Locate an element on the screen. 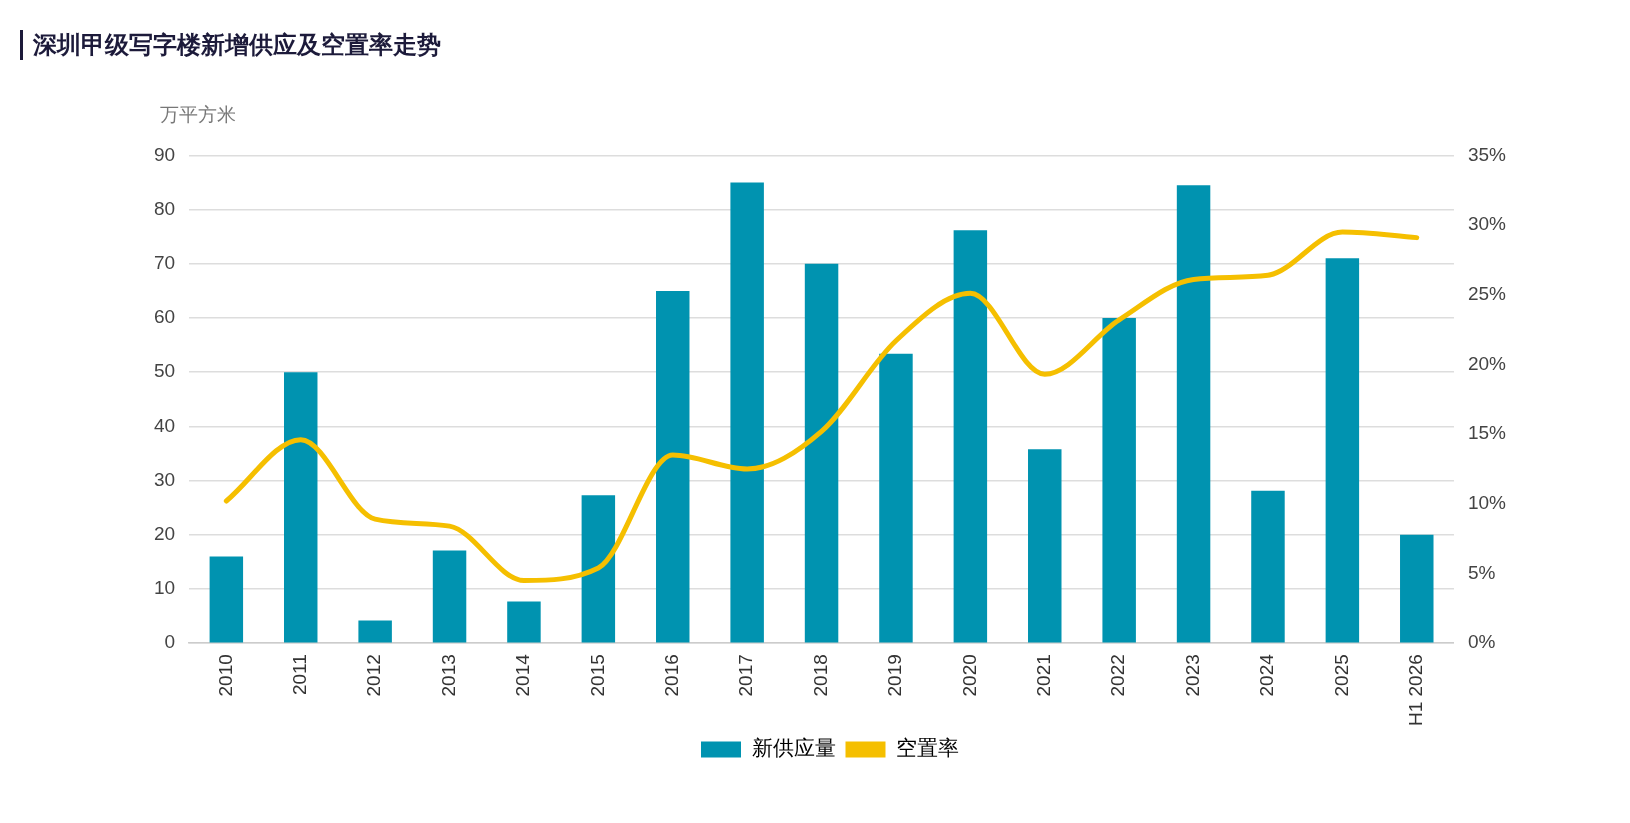  y2-tick-label: 5% is located at coordinates (1481, 572).